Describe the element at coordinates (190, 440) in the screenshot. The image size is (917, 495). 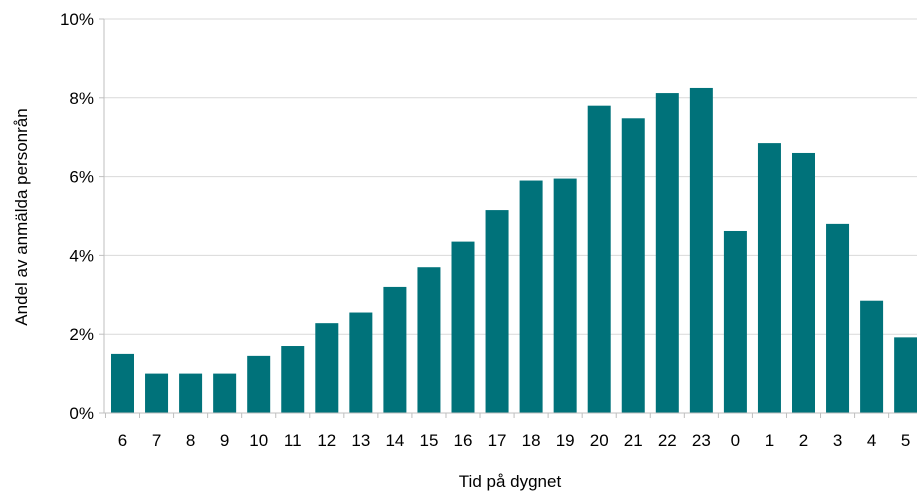
I see `x-tick-label: 8` at that location.